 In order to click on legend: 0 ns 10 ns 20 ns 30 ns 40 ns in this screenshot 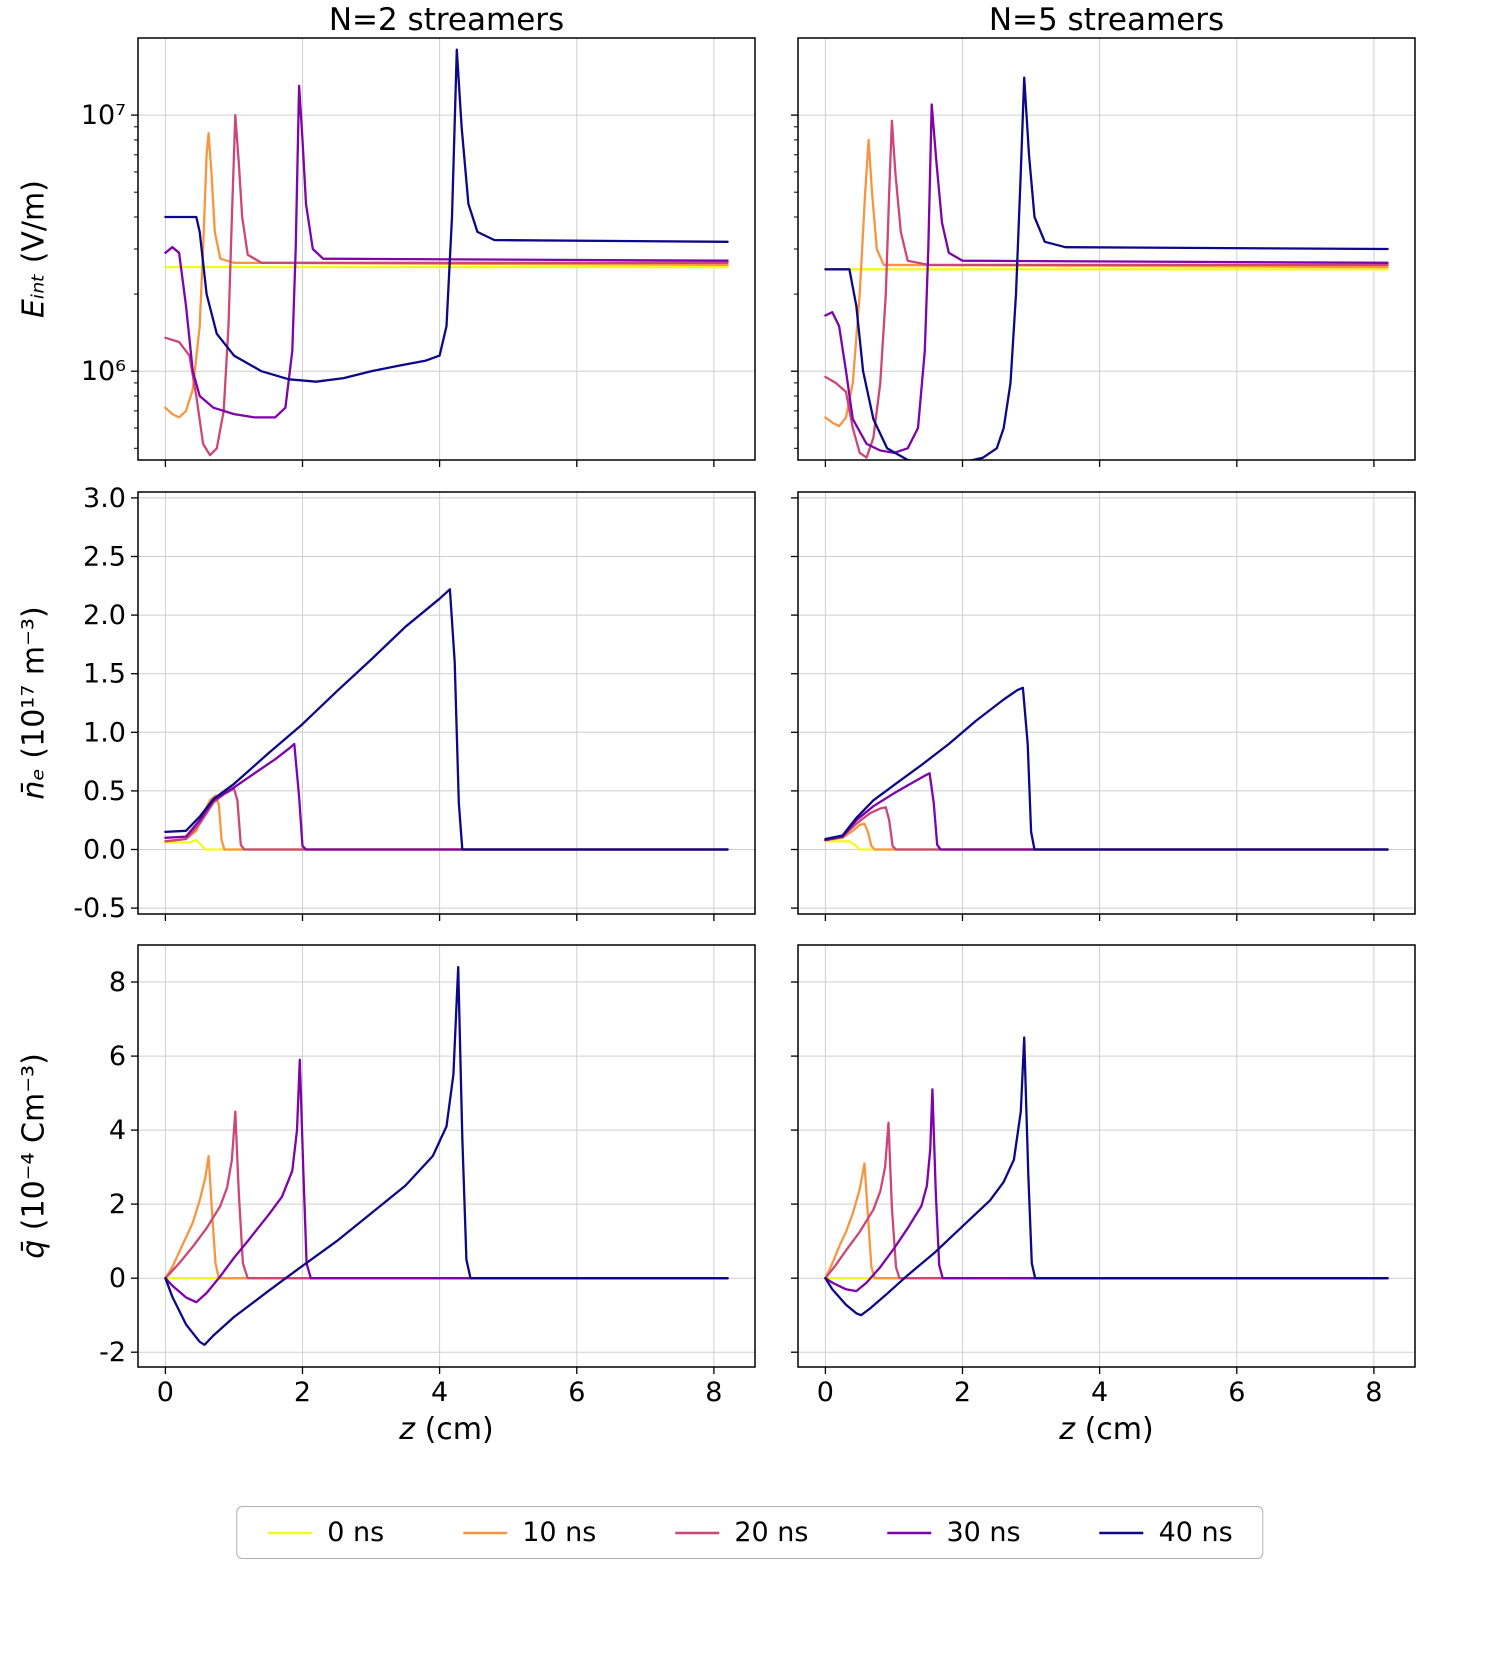, I will do `click(750, 1532)`.